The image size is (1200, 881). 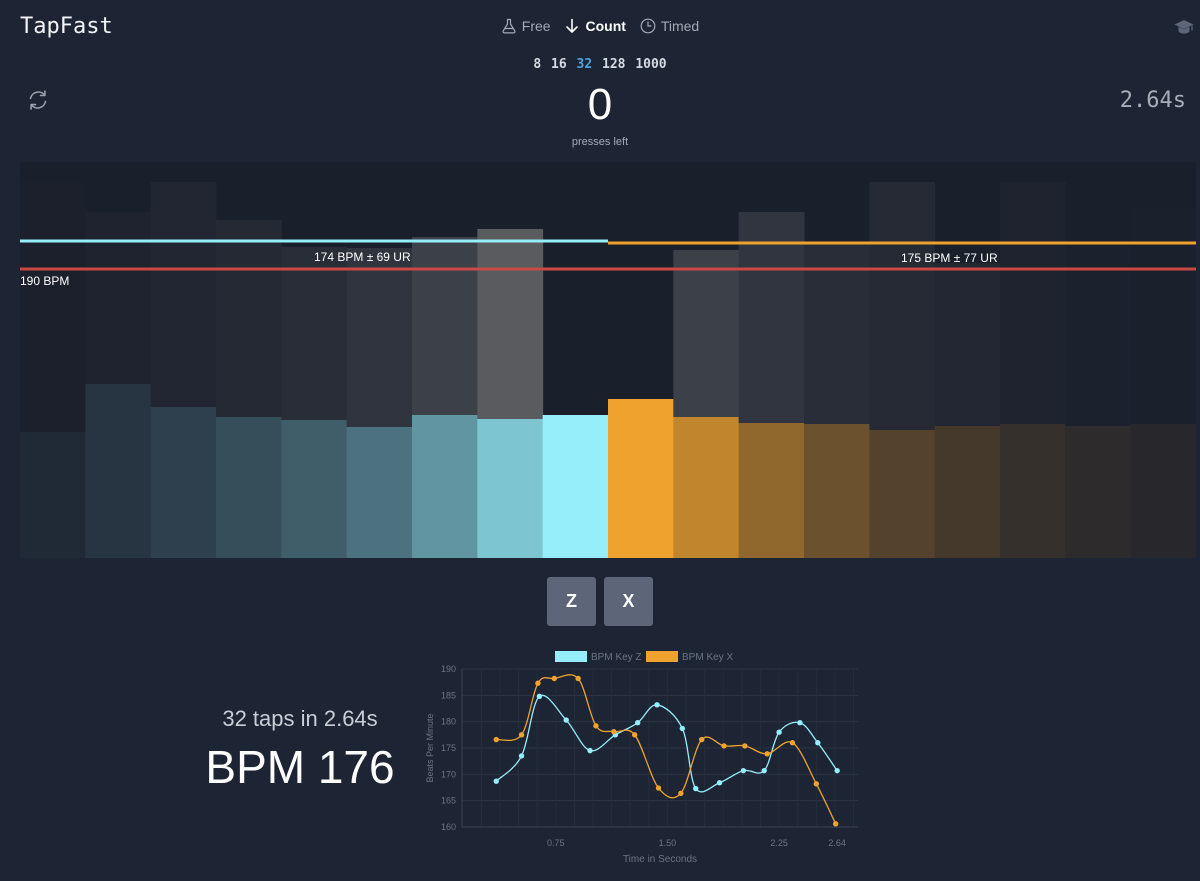 What do you see at coordinates (448, 801) in the screenshot?
I see `y-tick-label: 165` at bounding box center [448, 801].